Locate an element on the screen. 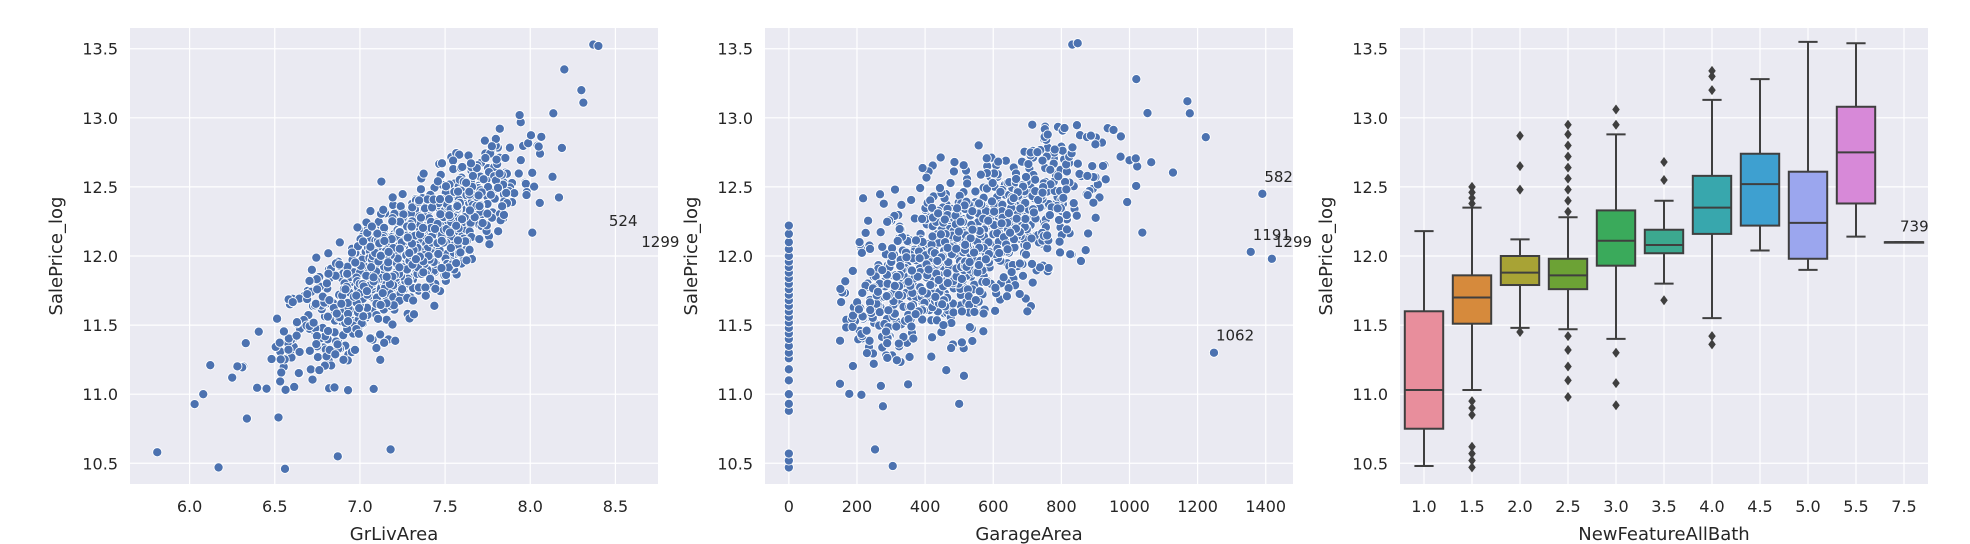 This screenshot has width=1970, height=544. point-annotation: 582 is located at coordinates (1278, 177).